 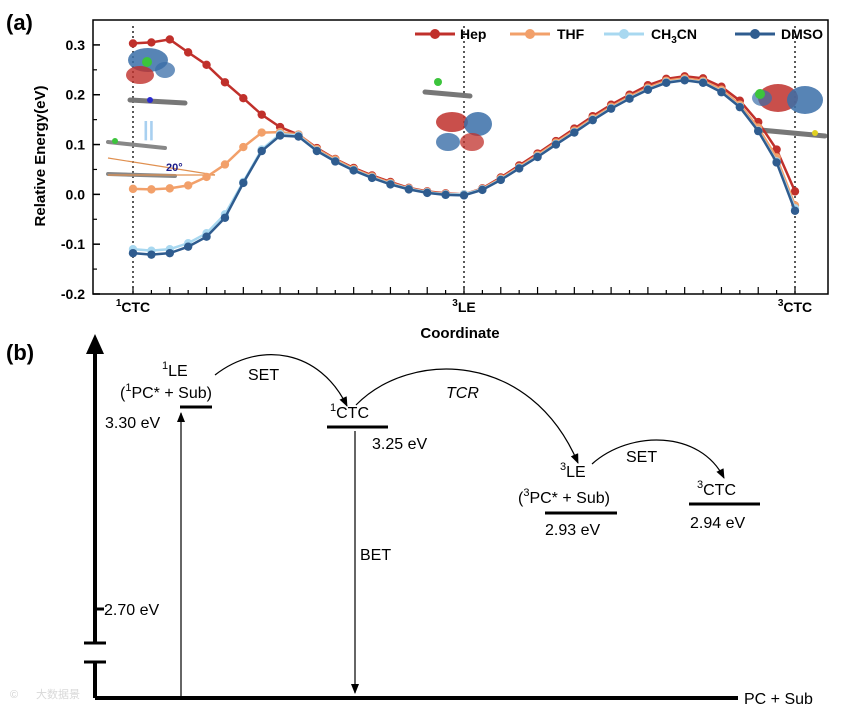 I want to click on le3-label: 3LE, so click(x=573, y=471).